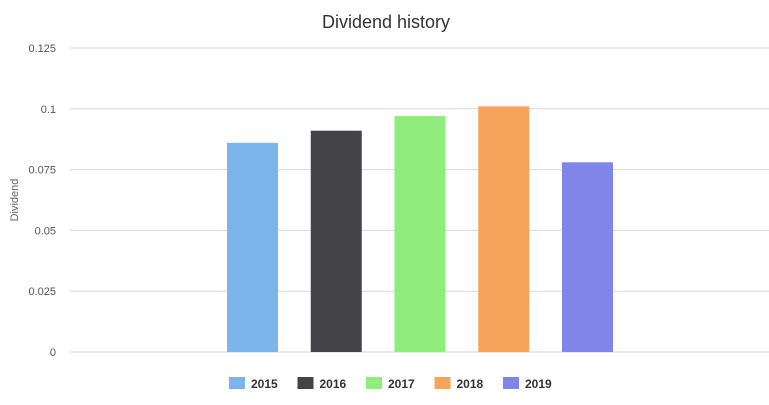  I want to click on legend-label: 2016, so click(333, 384).